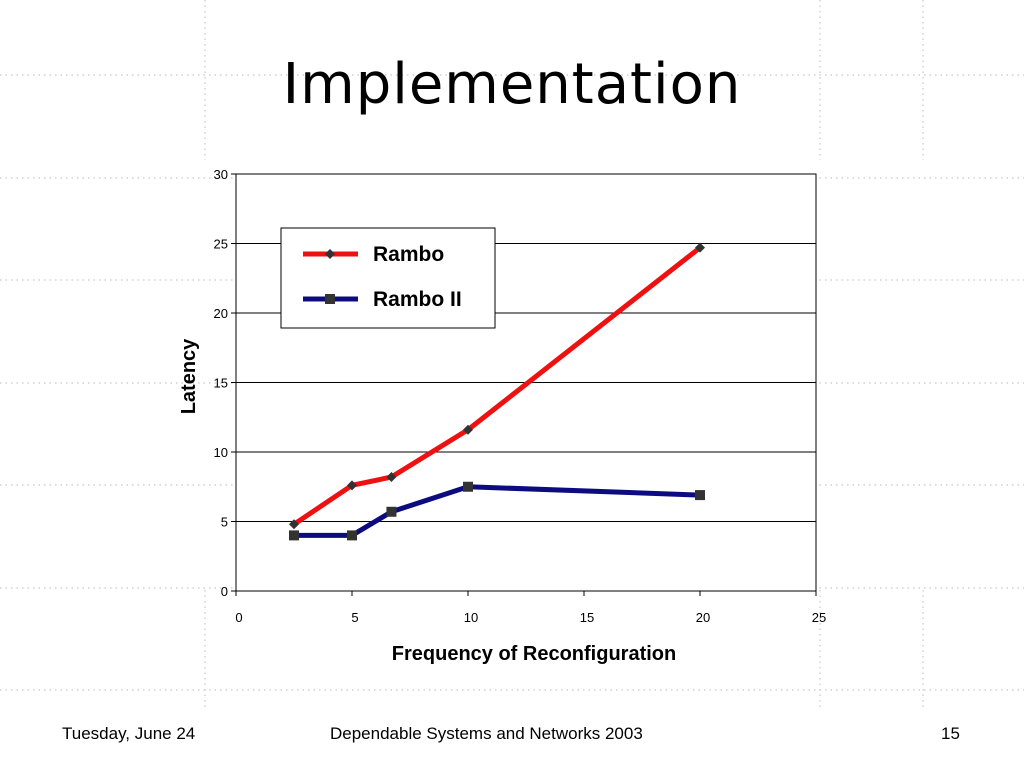 The image size is (1024, 768). I want to click on chart-legend: Rambo Rambo II, so click(388, 278).